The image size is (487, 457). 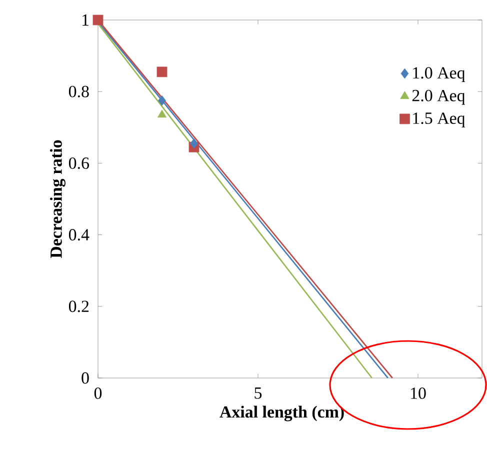 I want to click on x-tick-label: 0, so click(x=98, y=393).